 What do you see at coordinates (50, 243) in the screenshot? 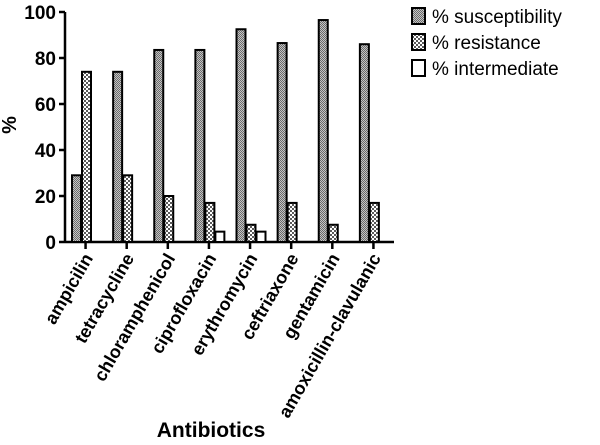
I see `y-tick-label: 0` at bounding box center [50, 243].